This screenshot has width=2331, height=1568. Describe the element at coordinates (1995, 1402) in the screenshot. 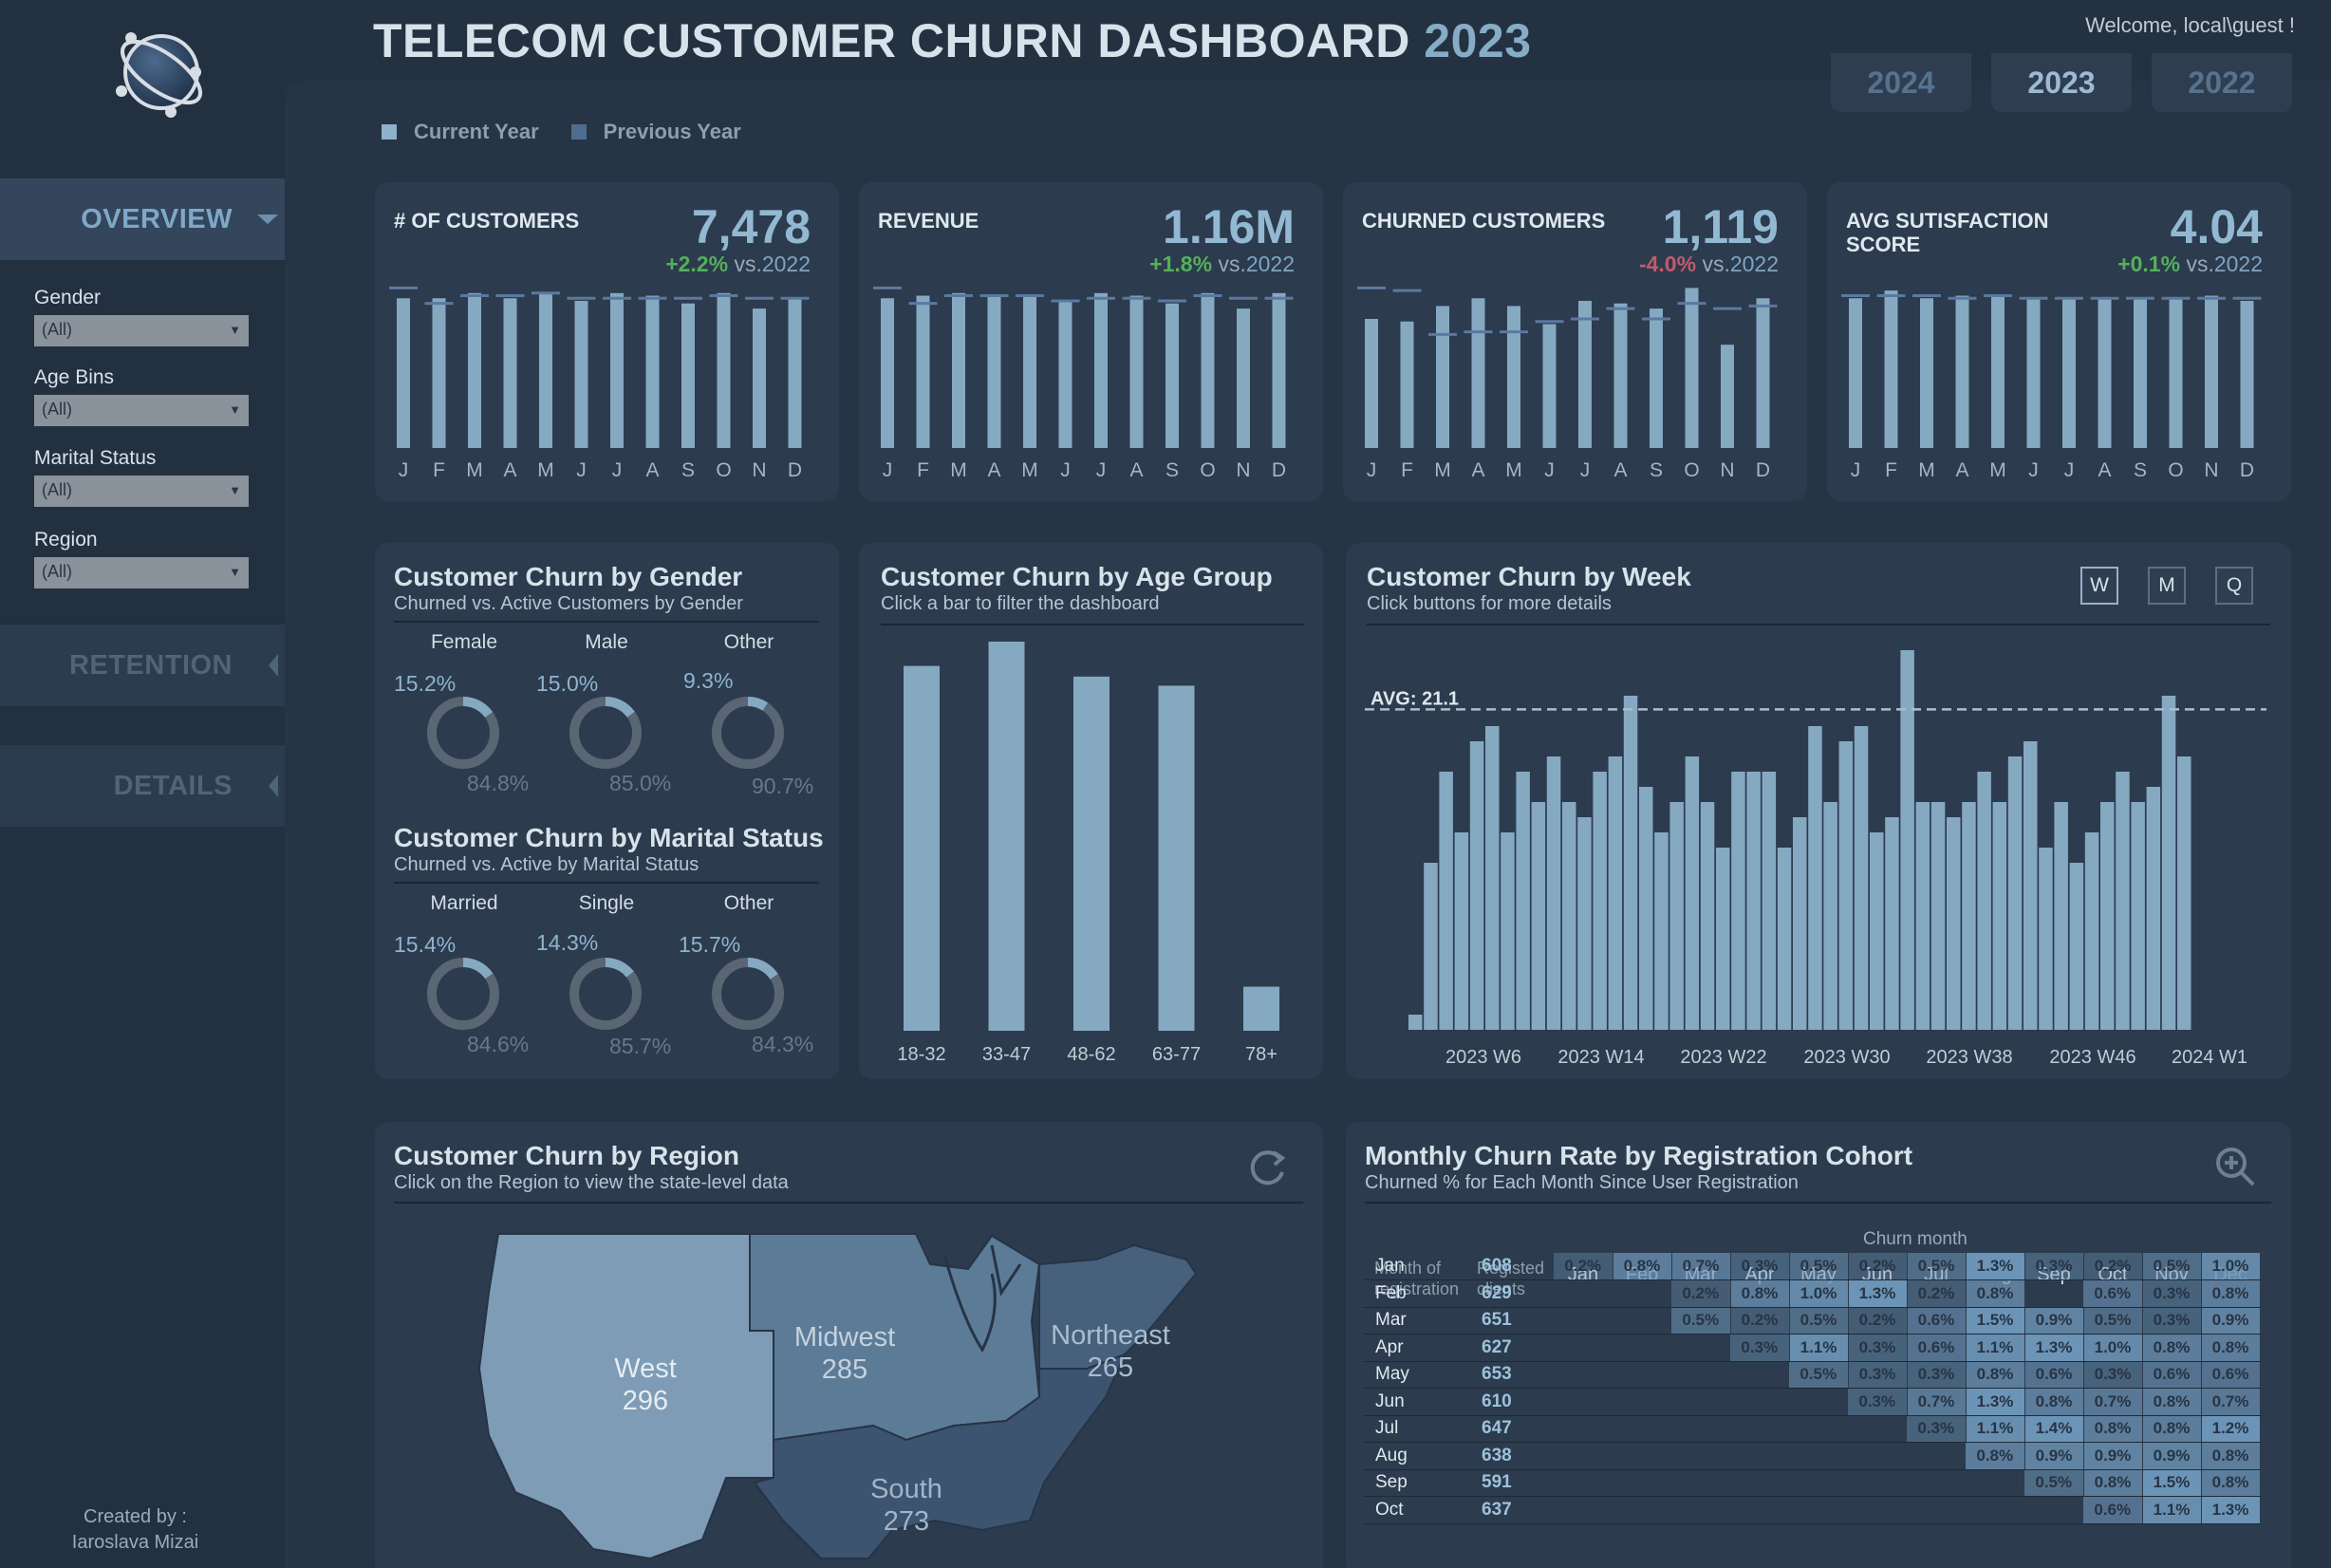

I see `cohort-cell: 1.3%` at that location.